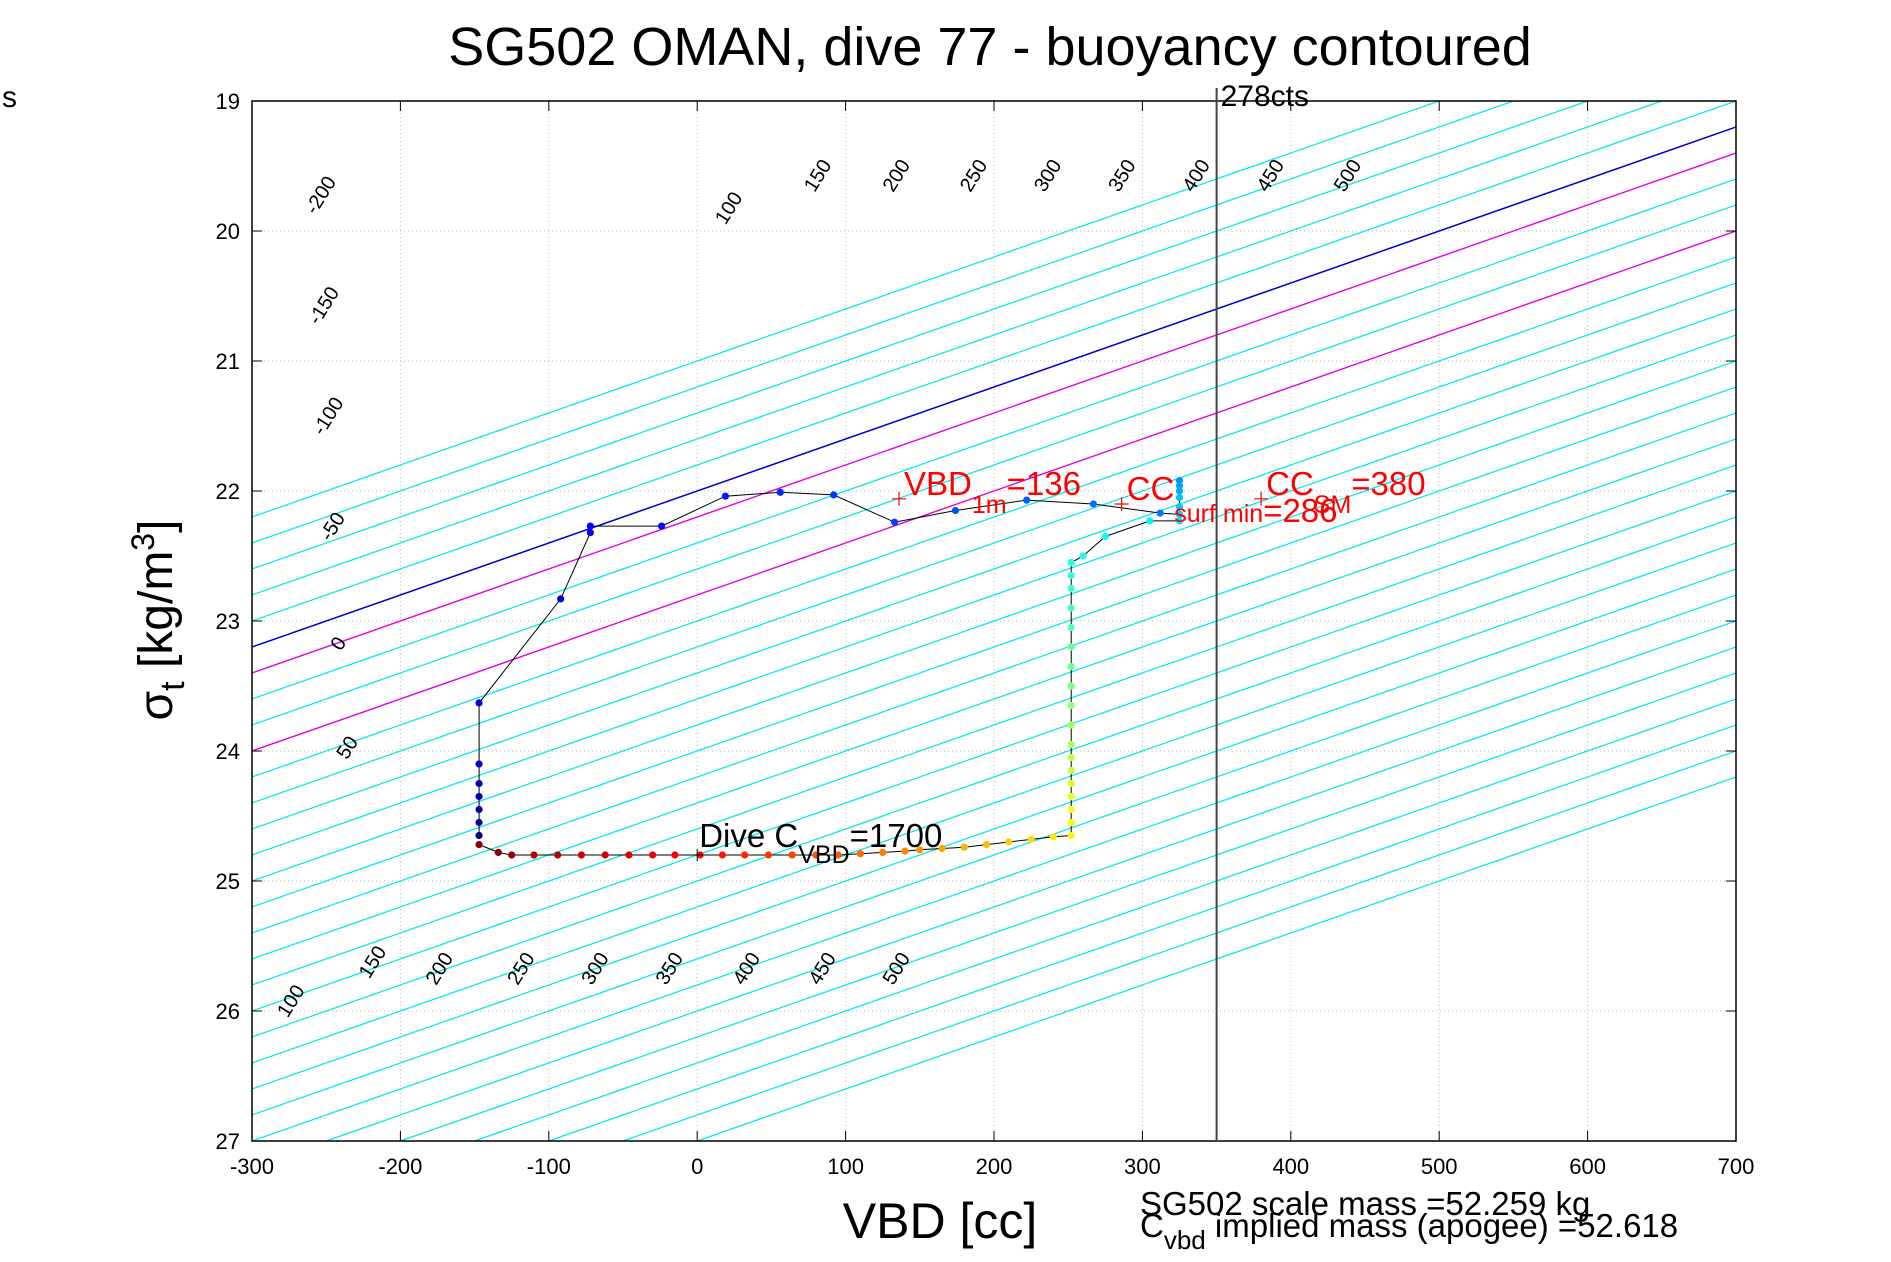  I want to click on contour-label: -100, so click(329, 417).